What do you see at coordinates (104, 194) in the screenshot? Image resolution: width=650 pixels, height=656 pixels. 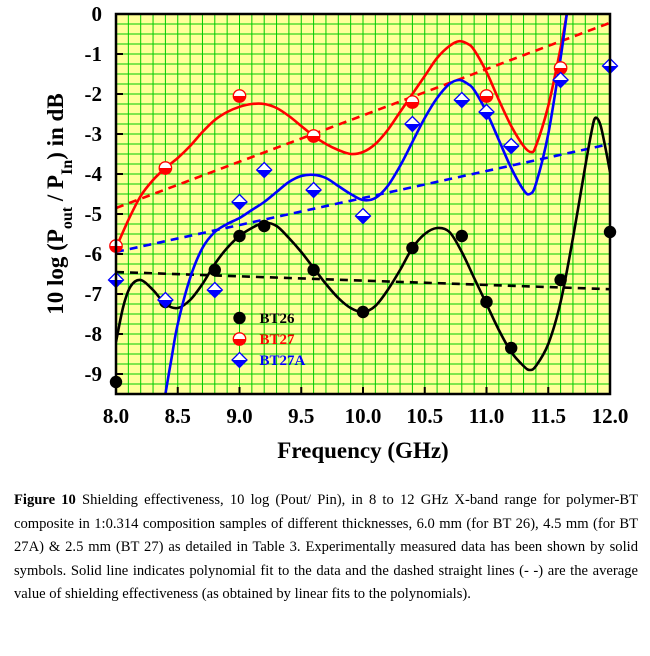 I see `y-axis-ticks: 0 -1 -2 -3 -4 -5 -6 -7 -8 -9` at bounding box center [104, 194].